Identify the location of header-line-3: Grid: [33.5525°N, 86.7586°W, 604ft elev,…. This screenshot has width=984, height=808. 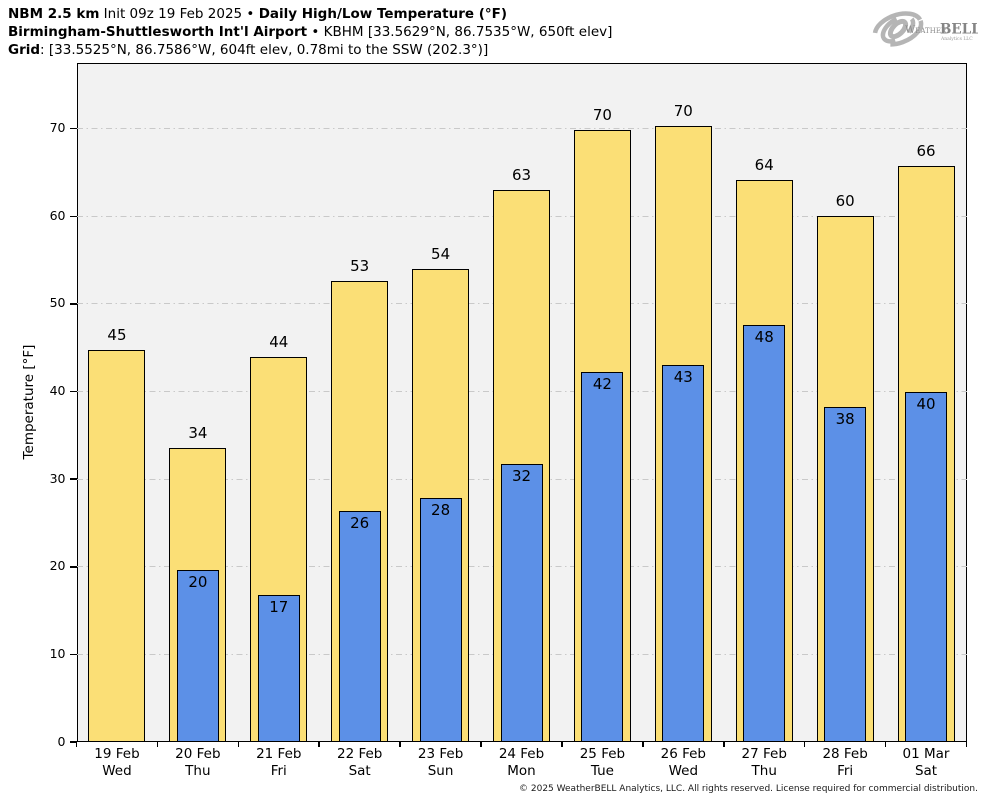
(310, 50).